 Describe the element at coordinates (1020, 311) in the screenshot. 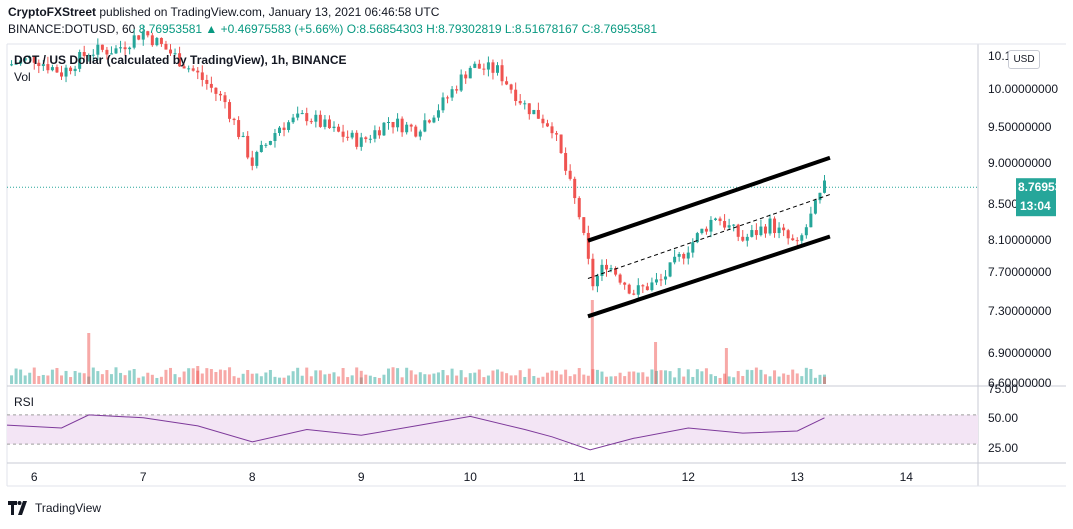

I see `price-tick-label: 7.30000000` at that location.